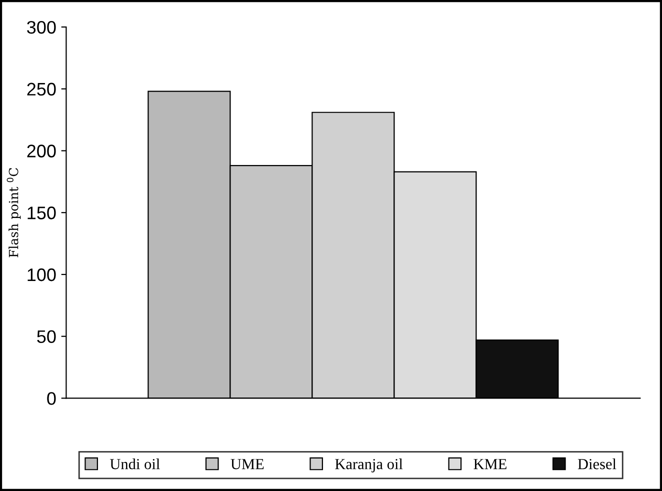  Describe the element at coordinates (42, 213) in the screenshot. I see `y-tick-label: 150` at that location.